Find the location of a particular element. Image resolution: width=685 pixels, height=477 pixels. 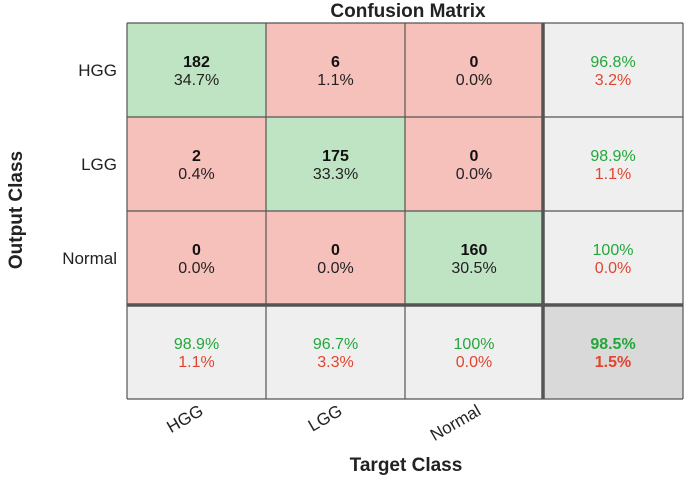

x-tick-label: Normal is located at coordinates (455, 423).